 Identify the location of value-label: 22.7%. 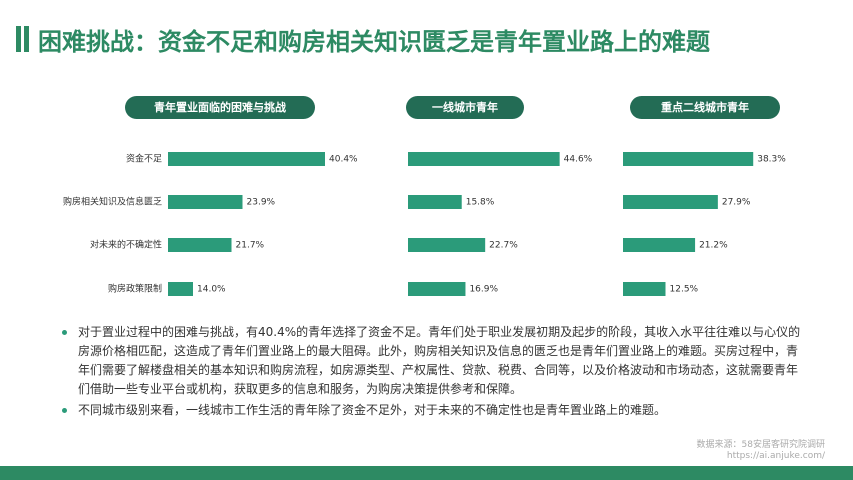
(503, 246).